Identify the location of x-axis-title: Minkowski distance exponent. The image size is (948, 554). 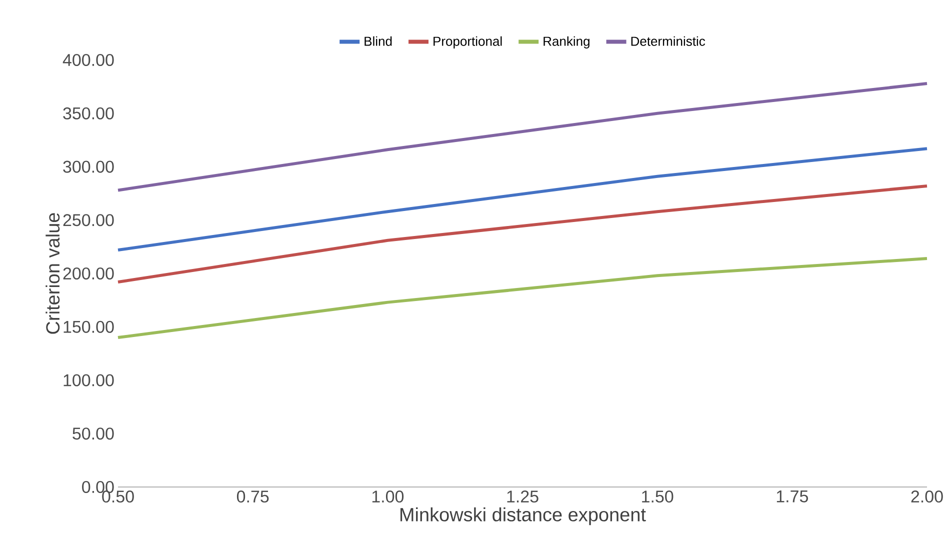
(523, 516).